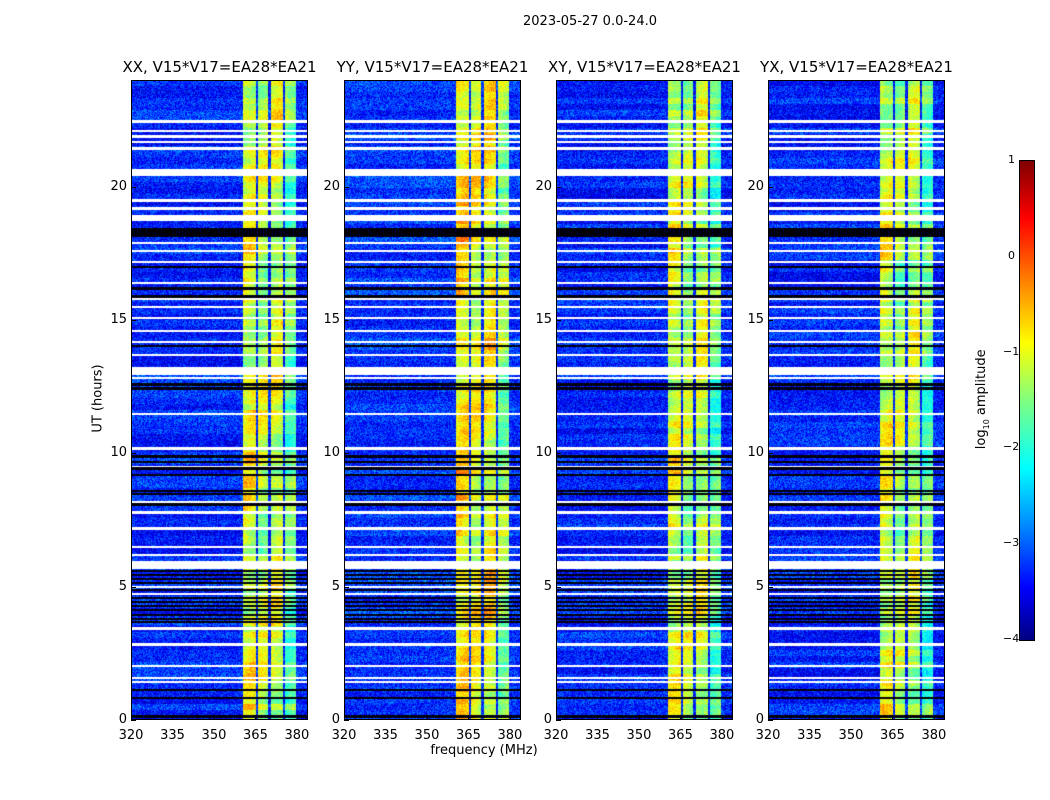 This screenshot has width=1050, height=800. What do you see at coordinates (1011, 447) in the screenshot?
I see `colorbar-tick-label: −2` at bounding box center [1011, 447].